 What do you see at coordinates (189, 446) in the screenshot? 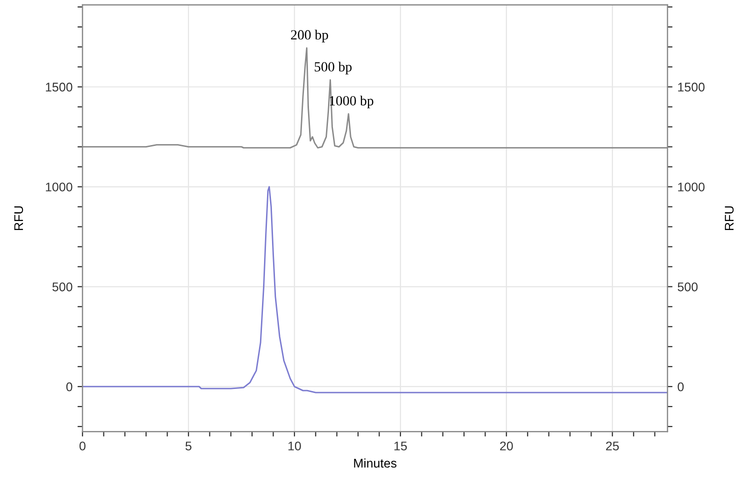
I see `x-tick-label: 5` at bounding box center [189, 446].